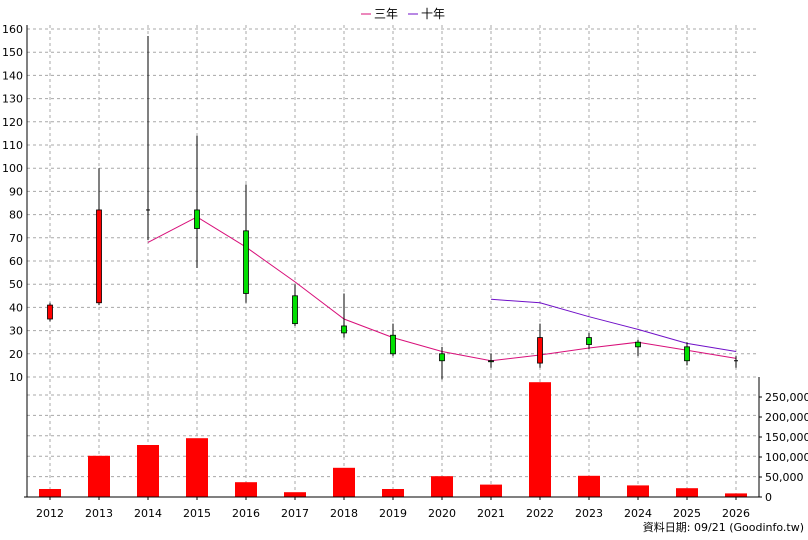  Describe the element at coordinates (16, 284) in the screenshot. I see `price-tick-label: 50` at that location.